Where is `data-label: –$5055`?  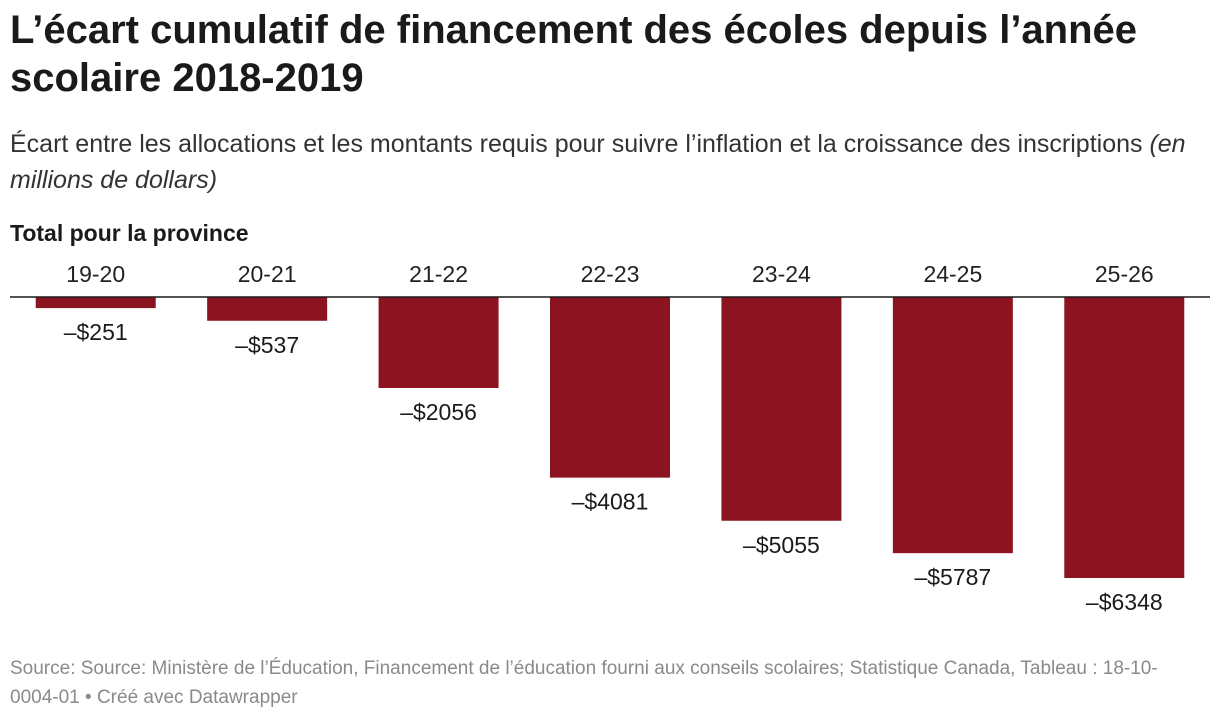
data-label: –$5055 is located at coordinates (781, 545).